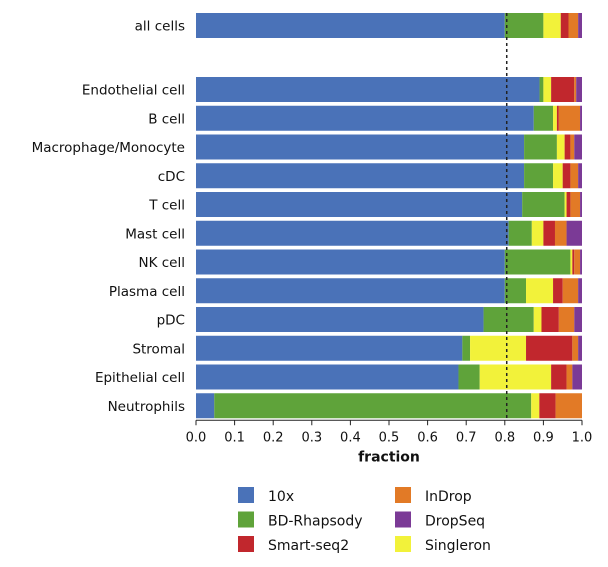 Image resolution: width=608 pixels, height=567 pixels. What do you see at coordinates (570, 291) in the screenshot?
I see `bar-segment-plasma-cell-indrop` at bounding box center [570, 291].